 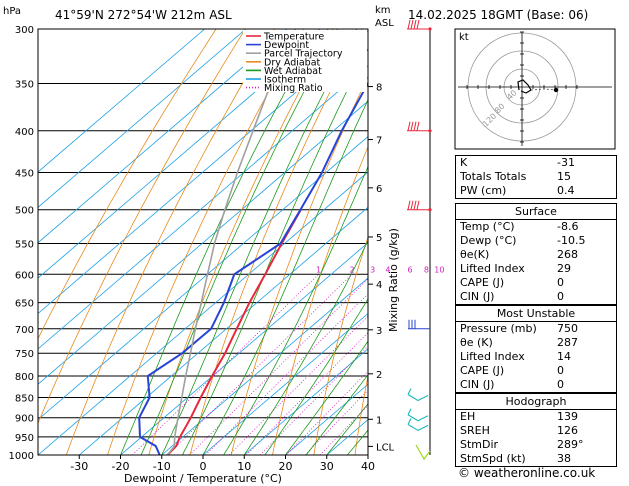 What do you see at coordinates (327, 466) in the screenshot?
I see `x-tick-label: 30` at bounding box center [327, 466].